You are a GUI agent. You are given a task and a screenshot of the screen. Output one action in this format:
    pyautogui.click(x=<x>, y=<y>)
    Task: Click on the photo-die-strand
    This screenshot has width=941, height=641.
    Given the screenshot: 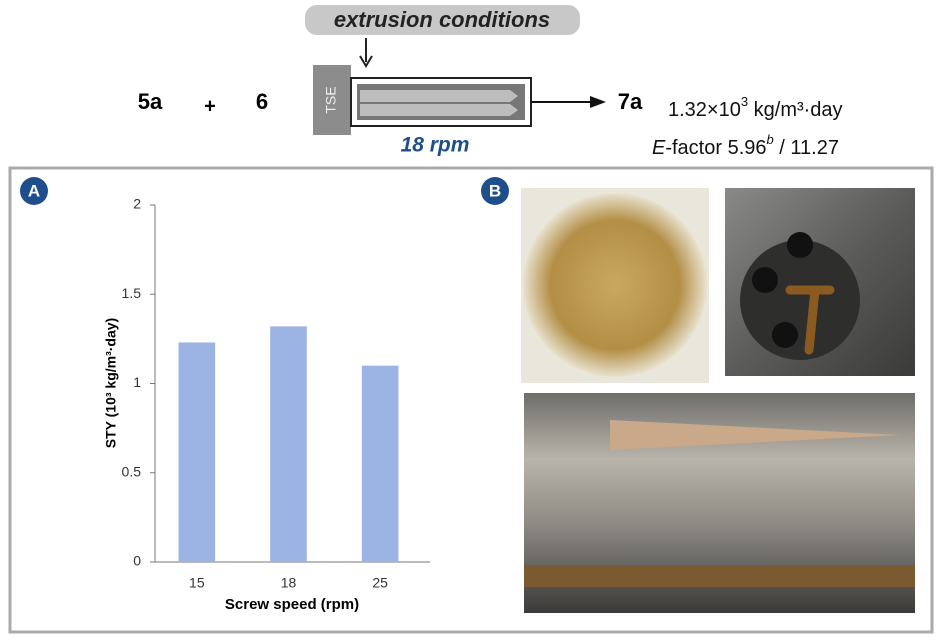 What is the action you would take?
    pyautogui.click(x=810, y=320)
    